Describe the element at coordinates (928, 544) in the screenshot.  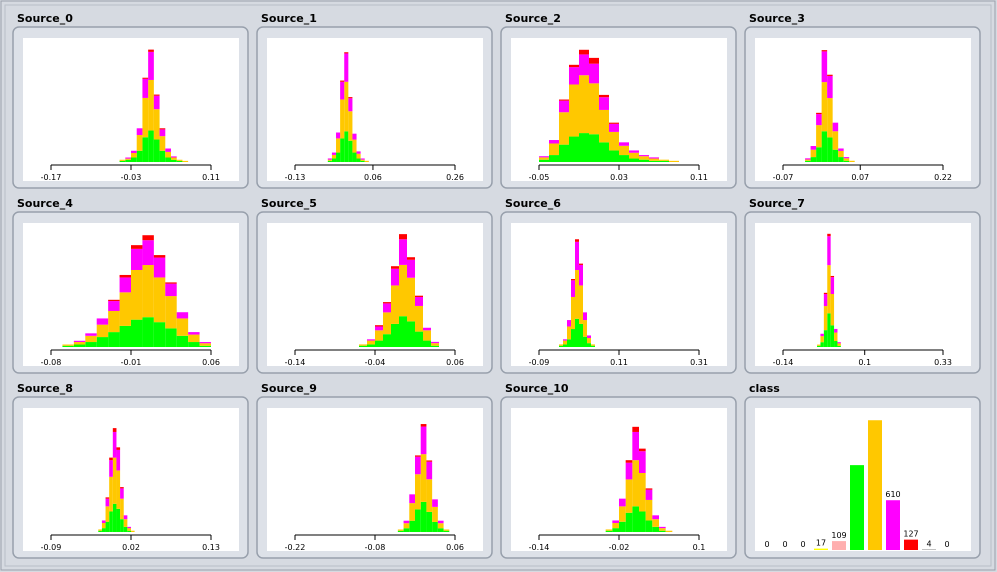
I see `bar-value-label: 4` at that location.